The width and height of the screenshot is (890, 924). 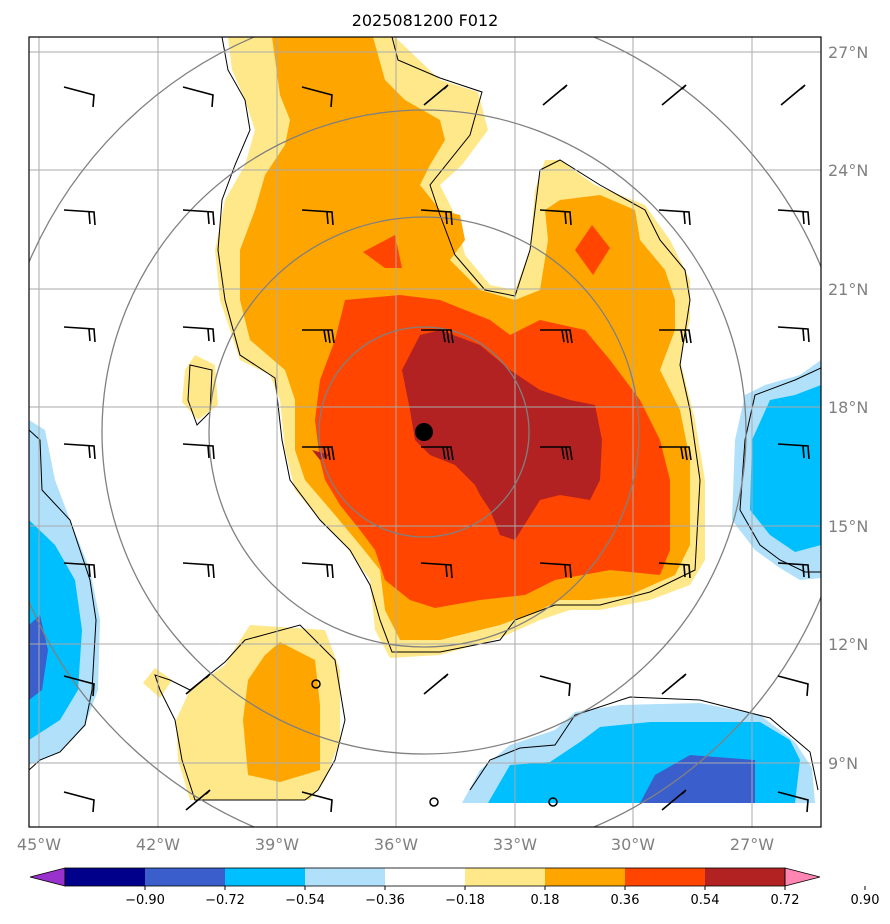 What do you see at coordinates (865, 900) in the screenshot?
I see `colorbar-tick-label: 0.90` at bounding box center [865, 900].